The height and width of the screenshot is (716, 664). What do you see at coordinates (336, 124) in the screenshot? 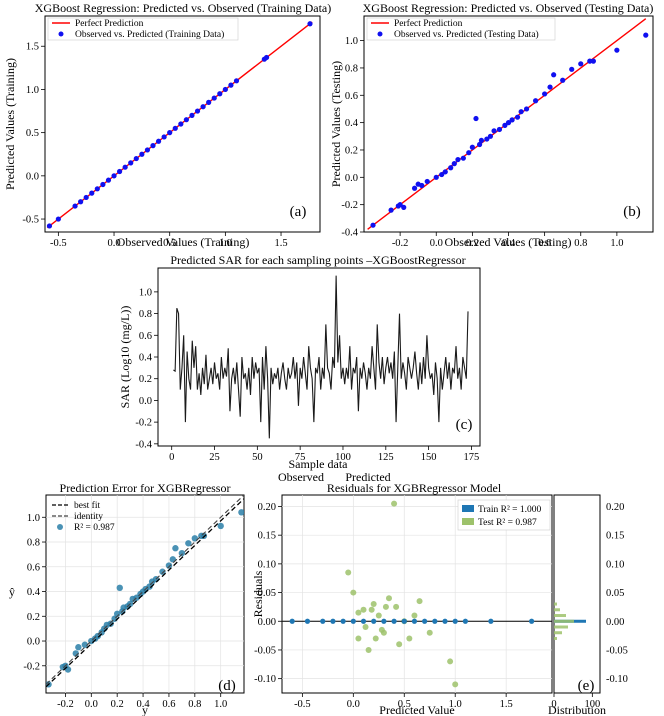
I see `panel-b-ylabel: Predicted Values (Testing)` at bounding box center [336, 124].